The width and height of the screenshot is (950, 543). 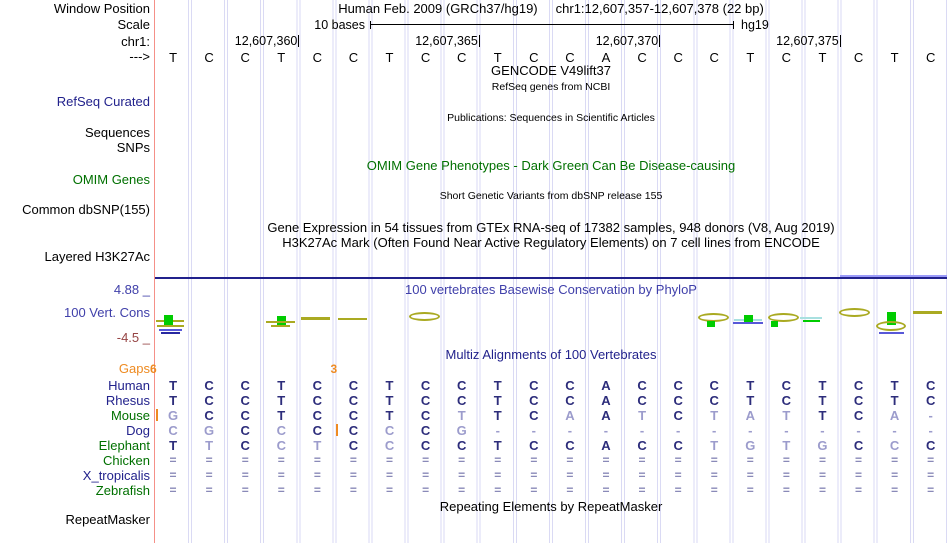 I want to click on multiz-row-rhesus: Rhesus T C C T C C T C C T C C A C C C T C T C T C, so click(x=475, y=400).